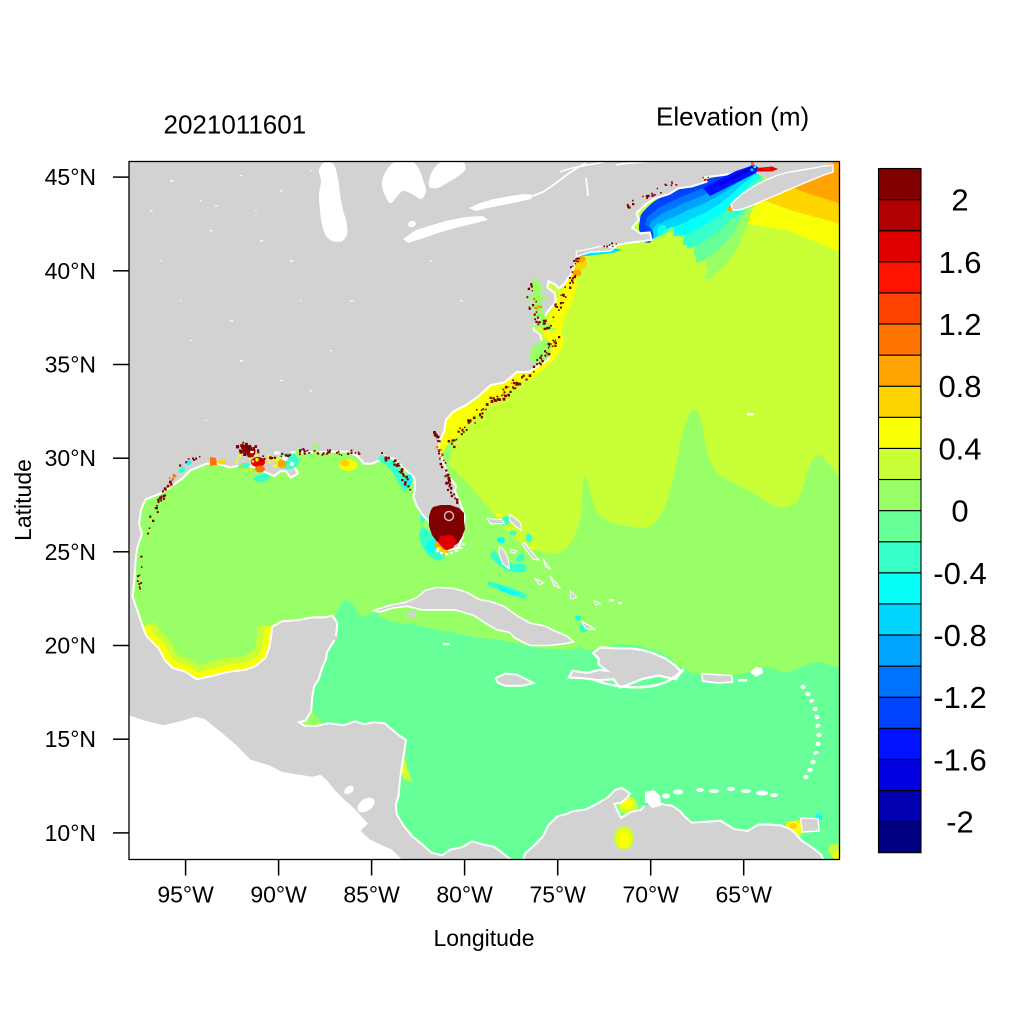  Describe the element at coordinates (70, 739) in the screenshot. I see `svg-text: 15°N` at that location.